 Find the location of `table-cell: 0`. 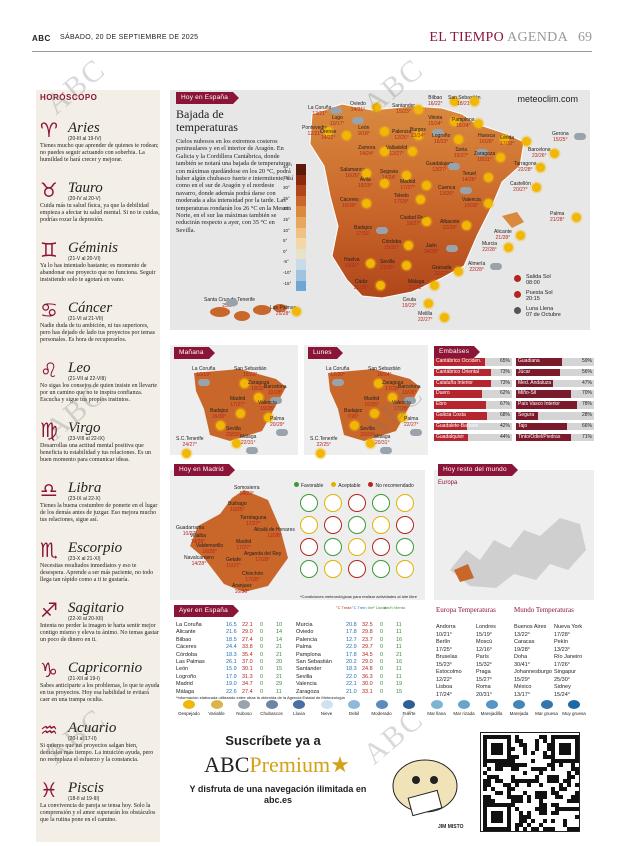

table-cell: 0 is located at coordinates (262, 691).